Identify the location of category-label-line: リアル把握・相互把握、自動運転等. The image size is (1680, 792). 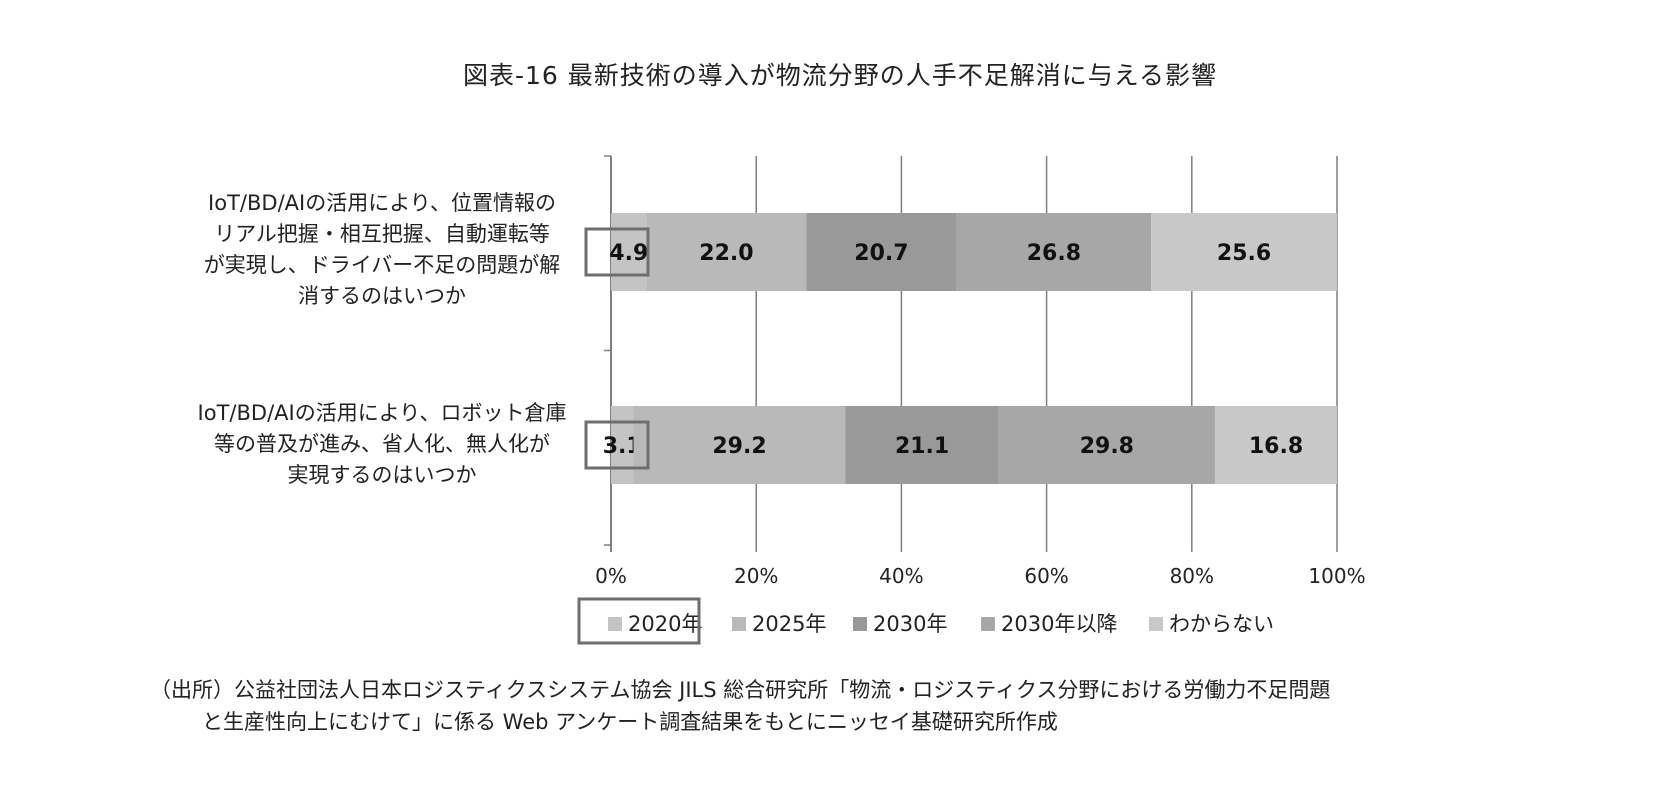
(382, 234).